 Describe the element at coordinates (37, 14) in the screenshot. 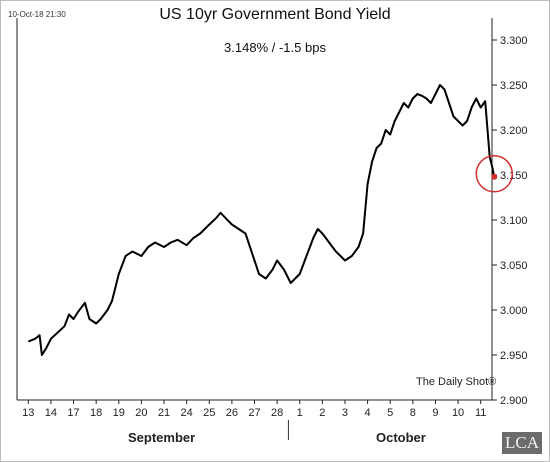

I see `chart-timestamp: 10-Oct-18 21:30` at that location.